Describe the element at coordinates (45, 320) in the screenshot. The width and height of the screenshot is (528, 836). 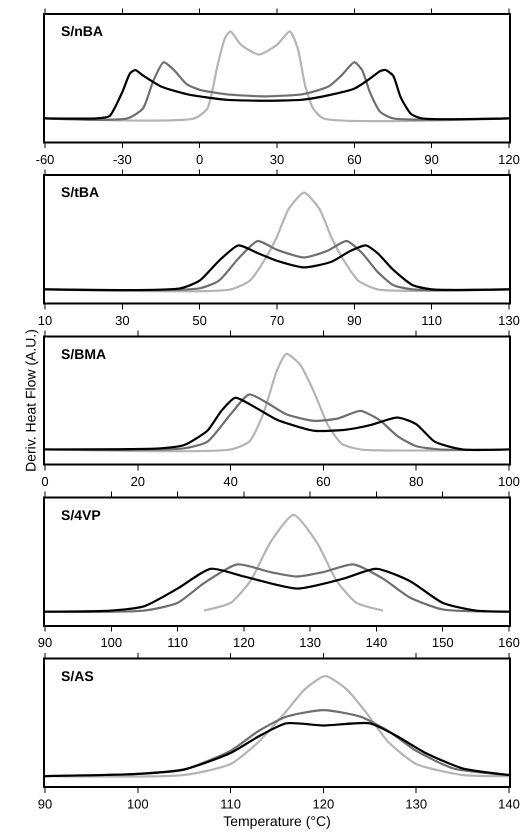
I see `x-tick-label: 10` at that location.